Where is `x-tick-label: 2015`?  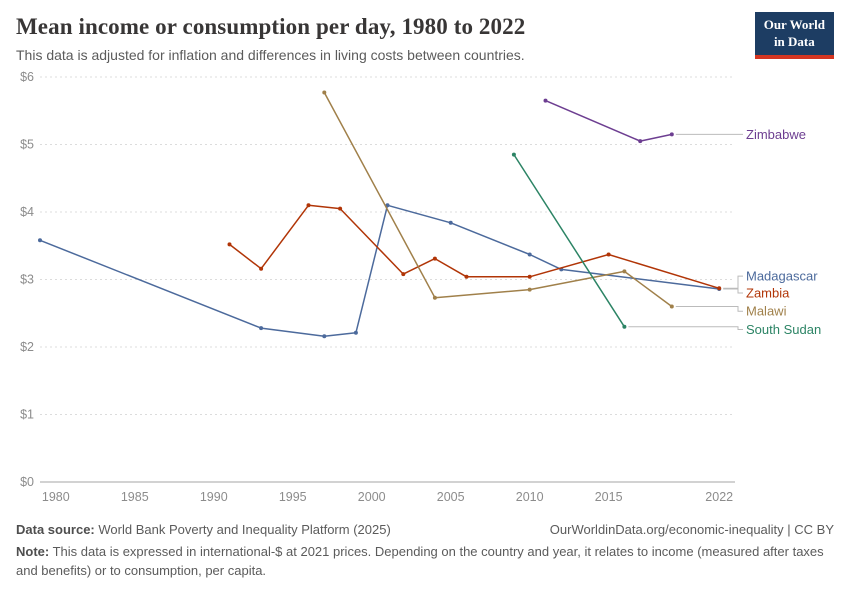
x-tick-label: 2015 is located at coordinates (609, 497).